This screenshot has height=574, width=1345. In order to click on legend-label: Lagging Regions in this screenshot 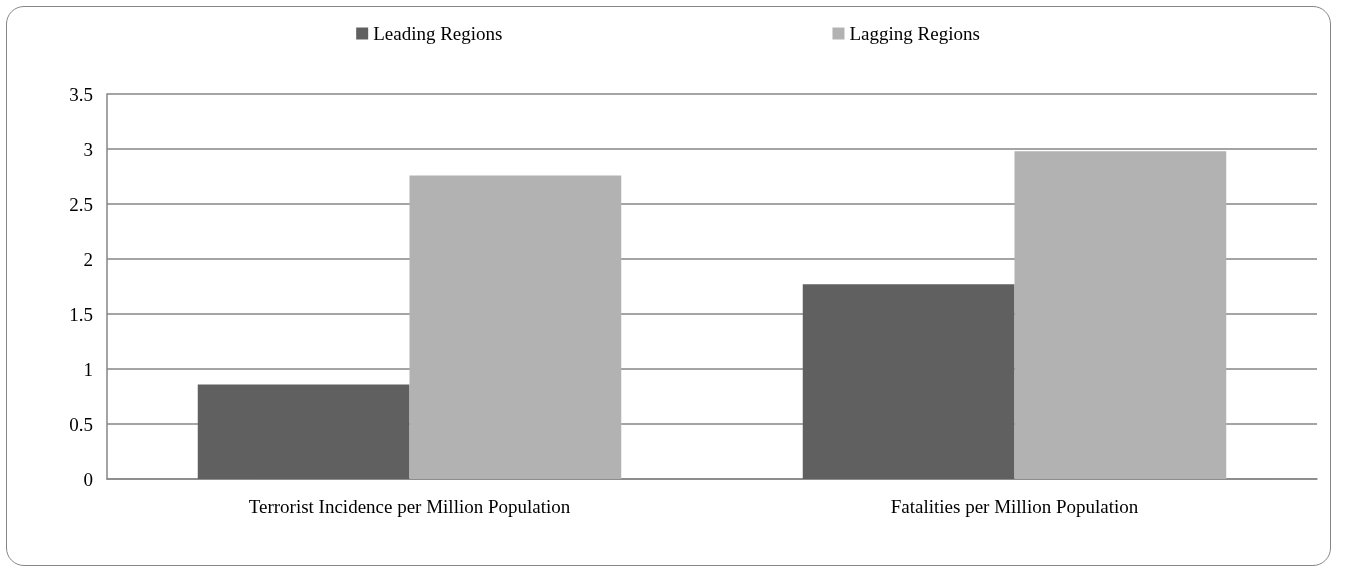, I will do `click(914, 33)`.